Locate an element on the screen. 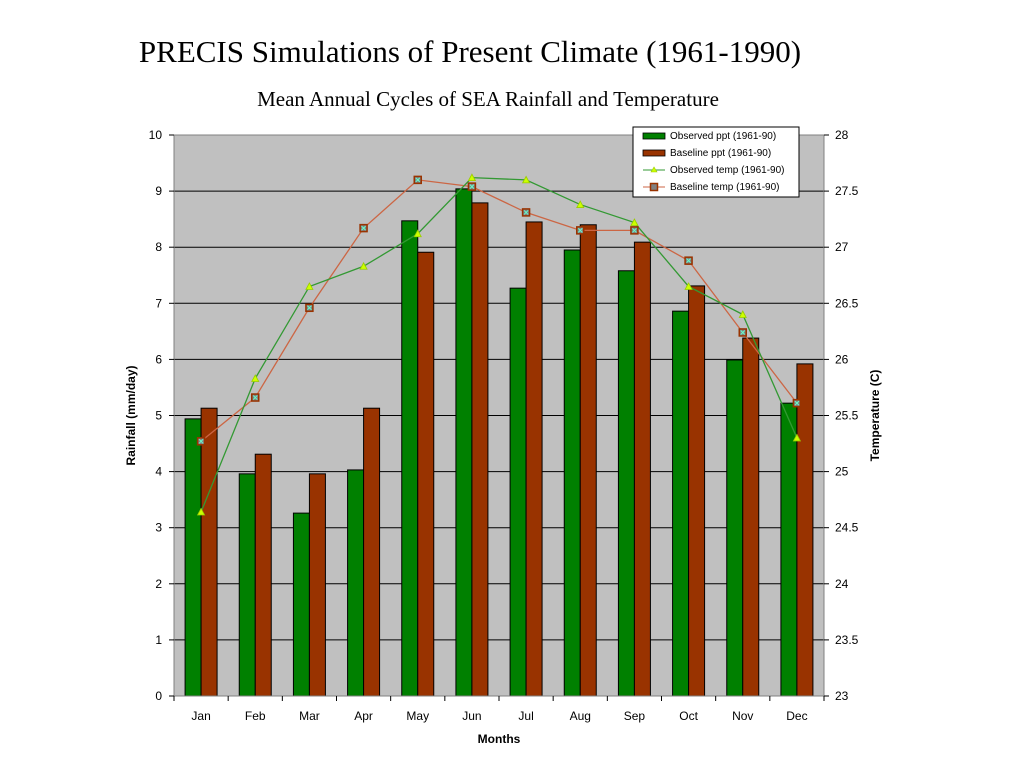  y-tick-label: 5 is located at coordinates (158, 416).